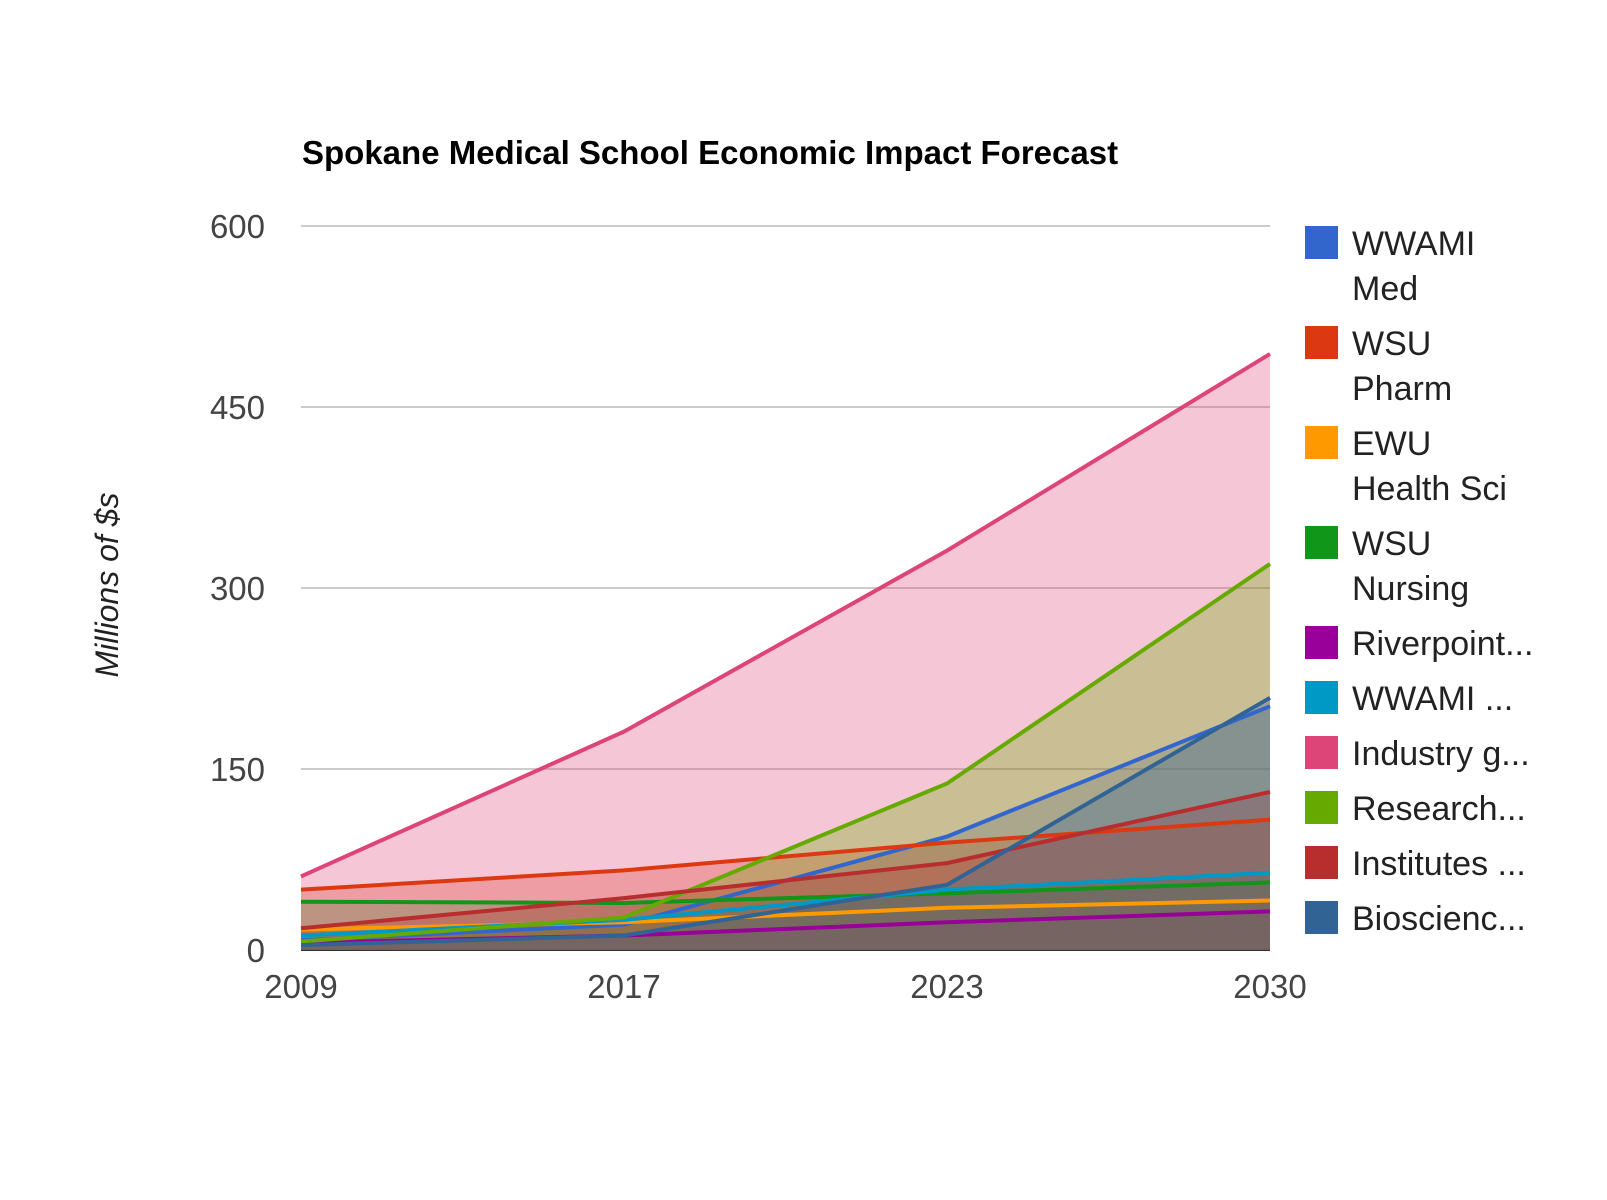 This screenshot has width=1607, height=1200. Describe the element at coordinates (1402, 366) in the screenshot. I see `legend-label: WSU Pharm` at that location.